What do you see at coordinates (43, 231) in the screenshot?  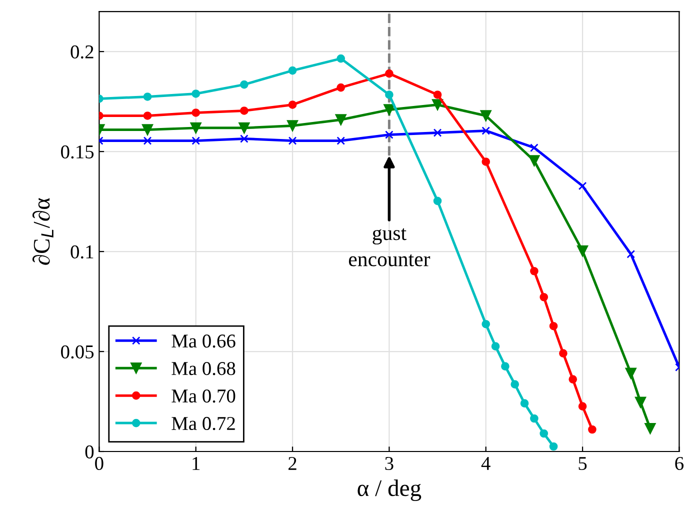 I see `y-axis-title: ∂C$_{L}$/∂α` at bounding box center [43, 231].